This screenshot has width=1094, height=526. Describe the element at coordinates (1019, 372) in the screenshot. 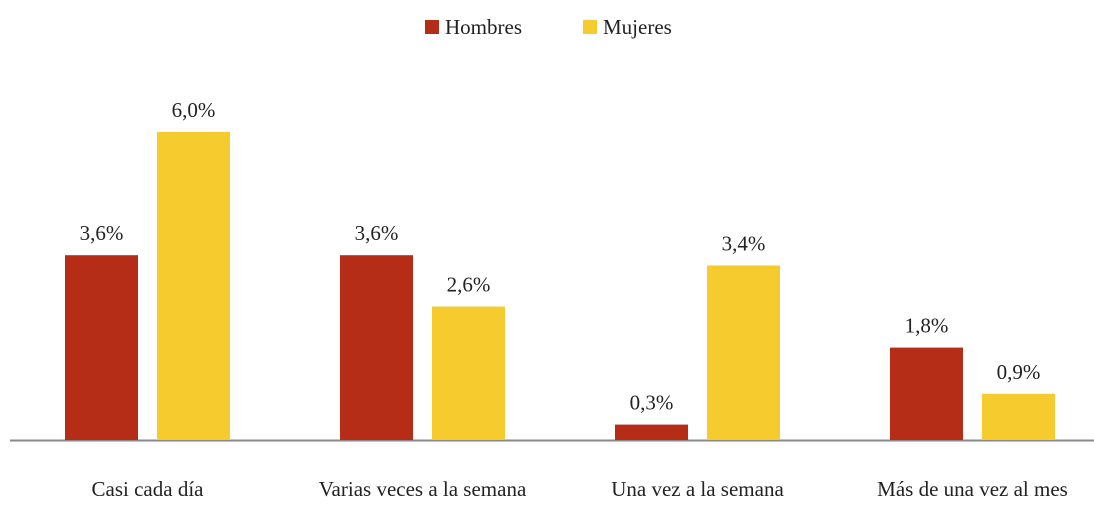

I see `value-label: 0,9%` at that location.